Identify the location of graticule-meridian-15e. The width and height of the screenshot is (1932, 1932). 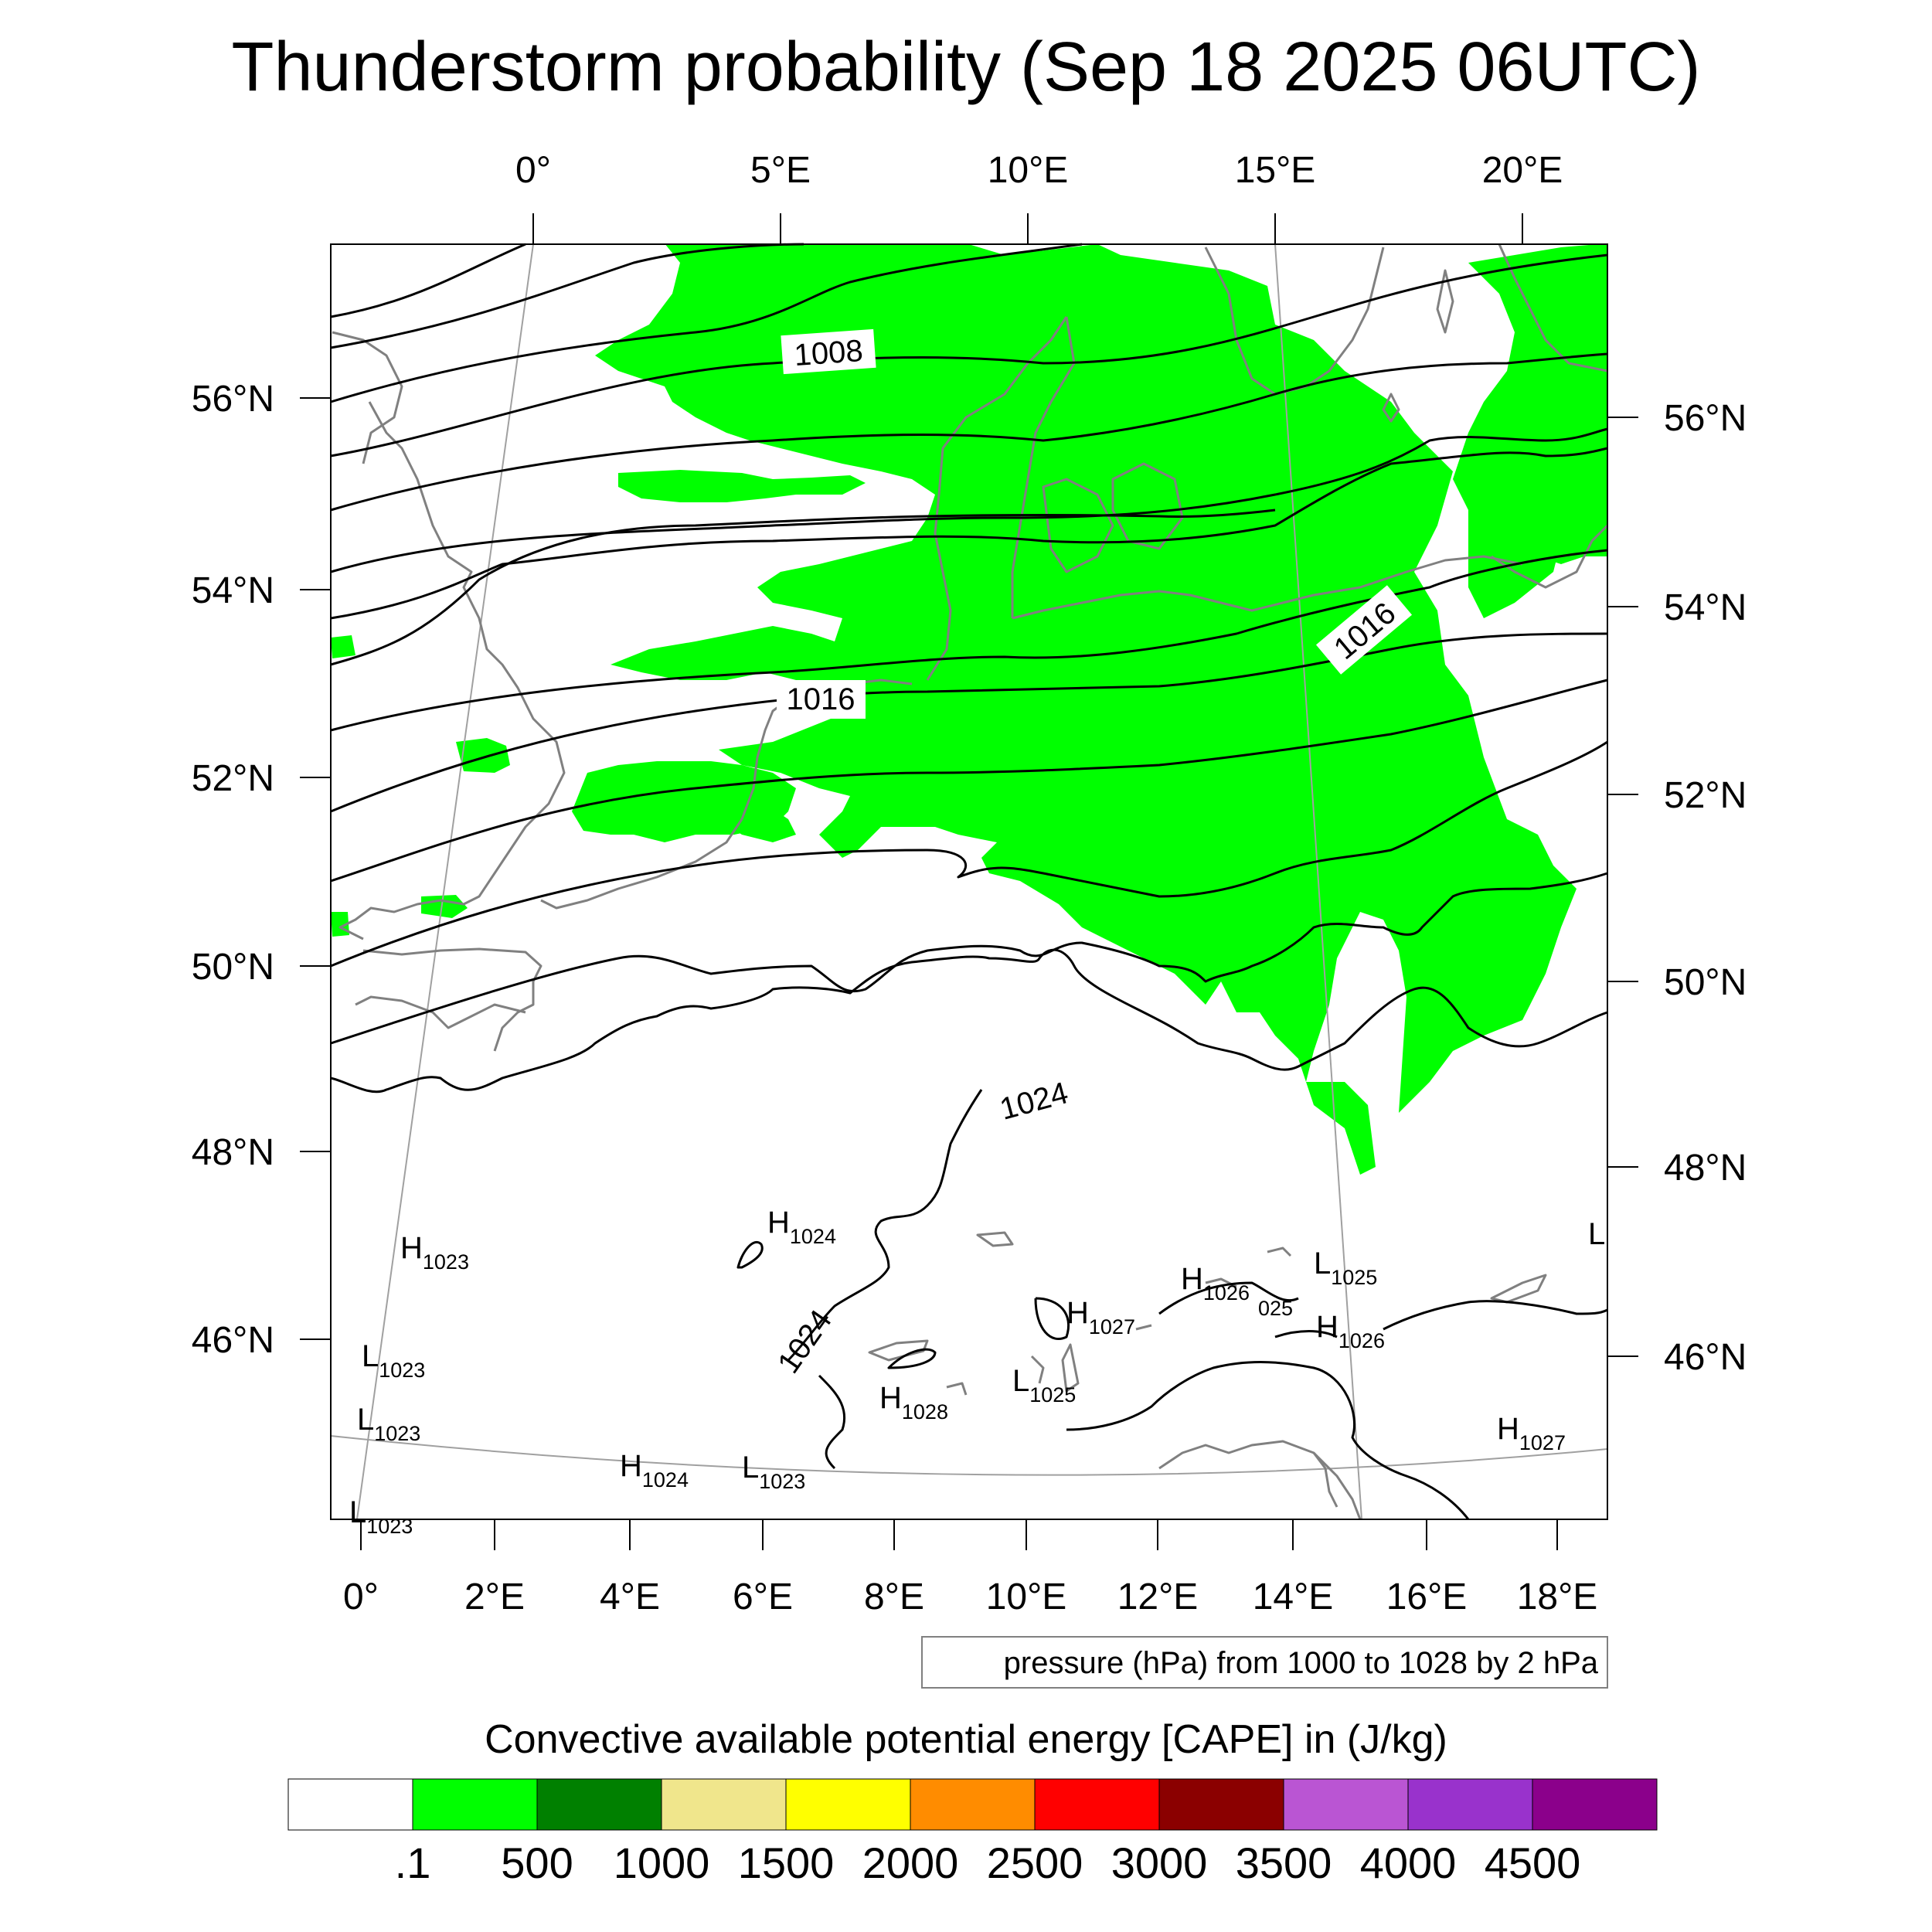
(1318, 882).